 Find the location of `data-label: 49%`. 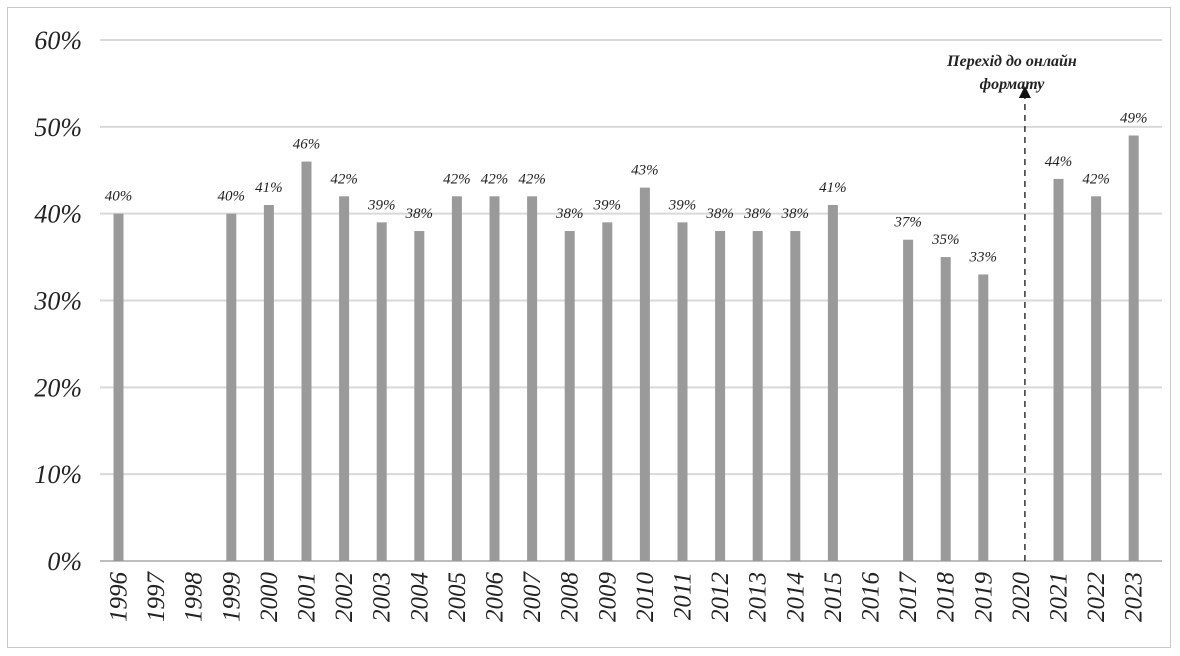

data-label: 49% is located at coordinates (1134, 119).